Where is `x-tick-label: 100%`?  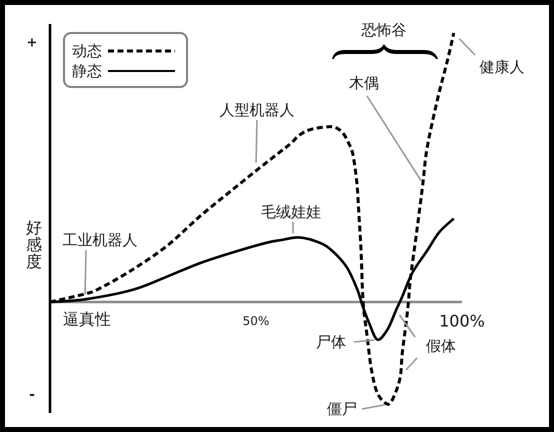
x-tick-label: 100% is located at coordinates (462, 321).